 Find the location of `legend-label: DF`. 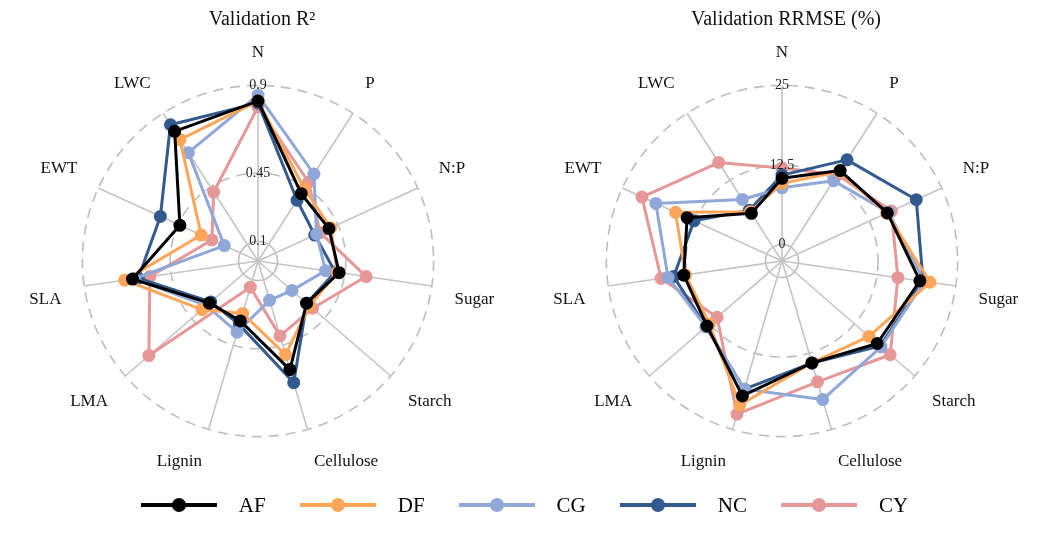

legend-label: DF is located at coordinates (411, 505).